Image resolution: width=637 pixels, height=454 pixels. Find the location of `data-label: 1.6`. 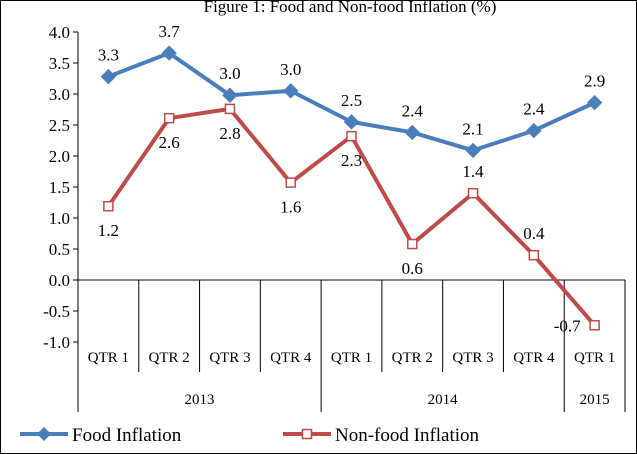

data-label: 1.6 is located at coordinates (290, 207).